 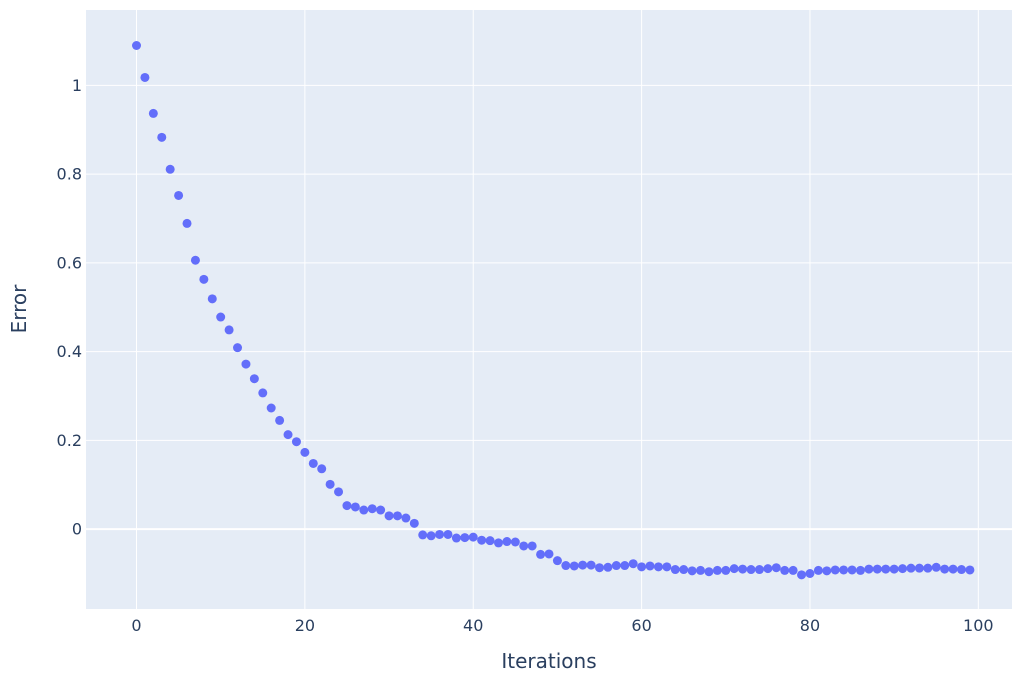 What do you see at coordinates (69, 174) in the screenshot?
I see `y-tick-label: 0.8` at bounding box center [69, 174].